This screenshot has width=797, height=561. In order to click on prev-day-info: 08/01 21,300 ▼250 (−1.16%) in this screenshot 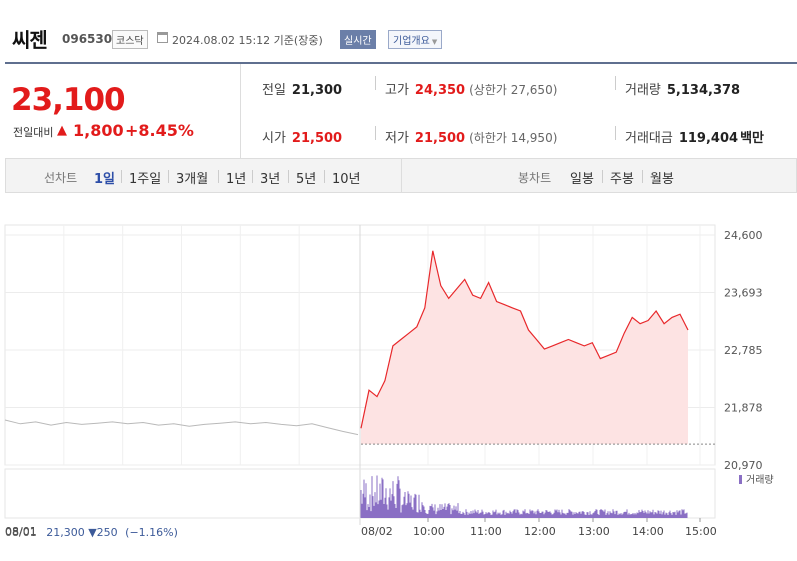, I will do `click(91, 532)`.